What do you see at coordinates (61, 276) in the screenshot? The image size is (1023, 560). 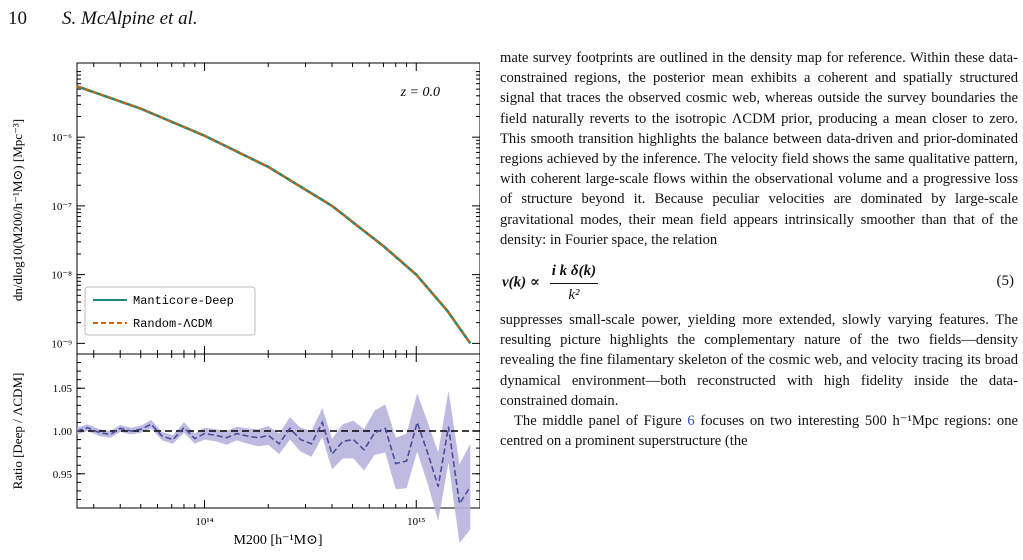 I see `top-ytick-label: 10⁻⁸` at bounding box center [61, 276].